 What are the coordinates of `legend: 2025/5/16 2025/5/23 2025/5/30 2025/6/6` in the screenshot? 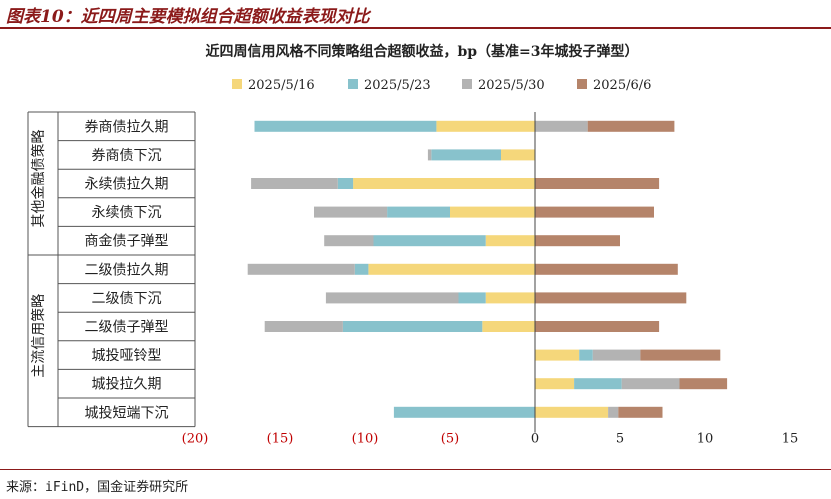 It's located at (441, 85).